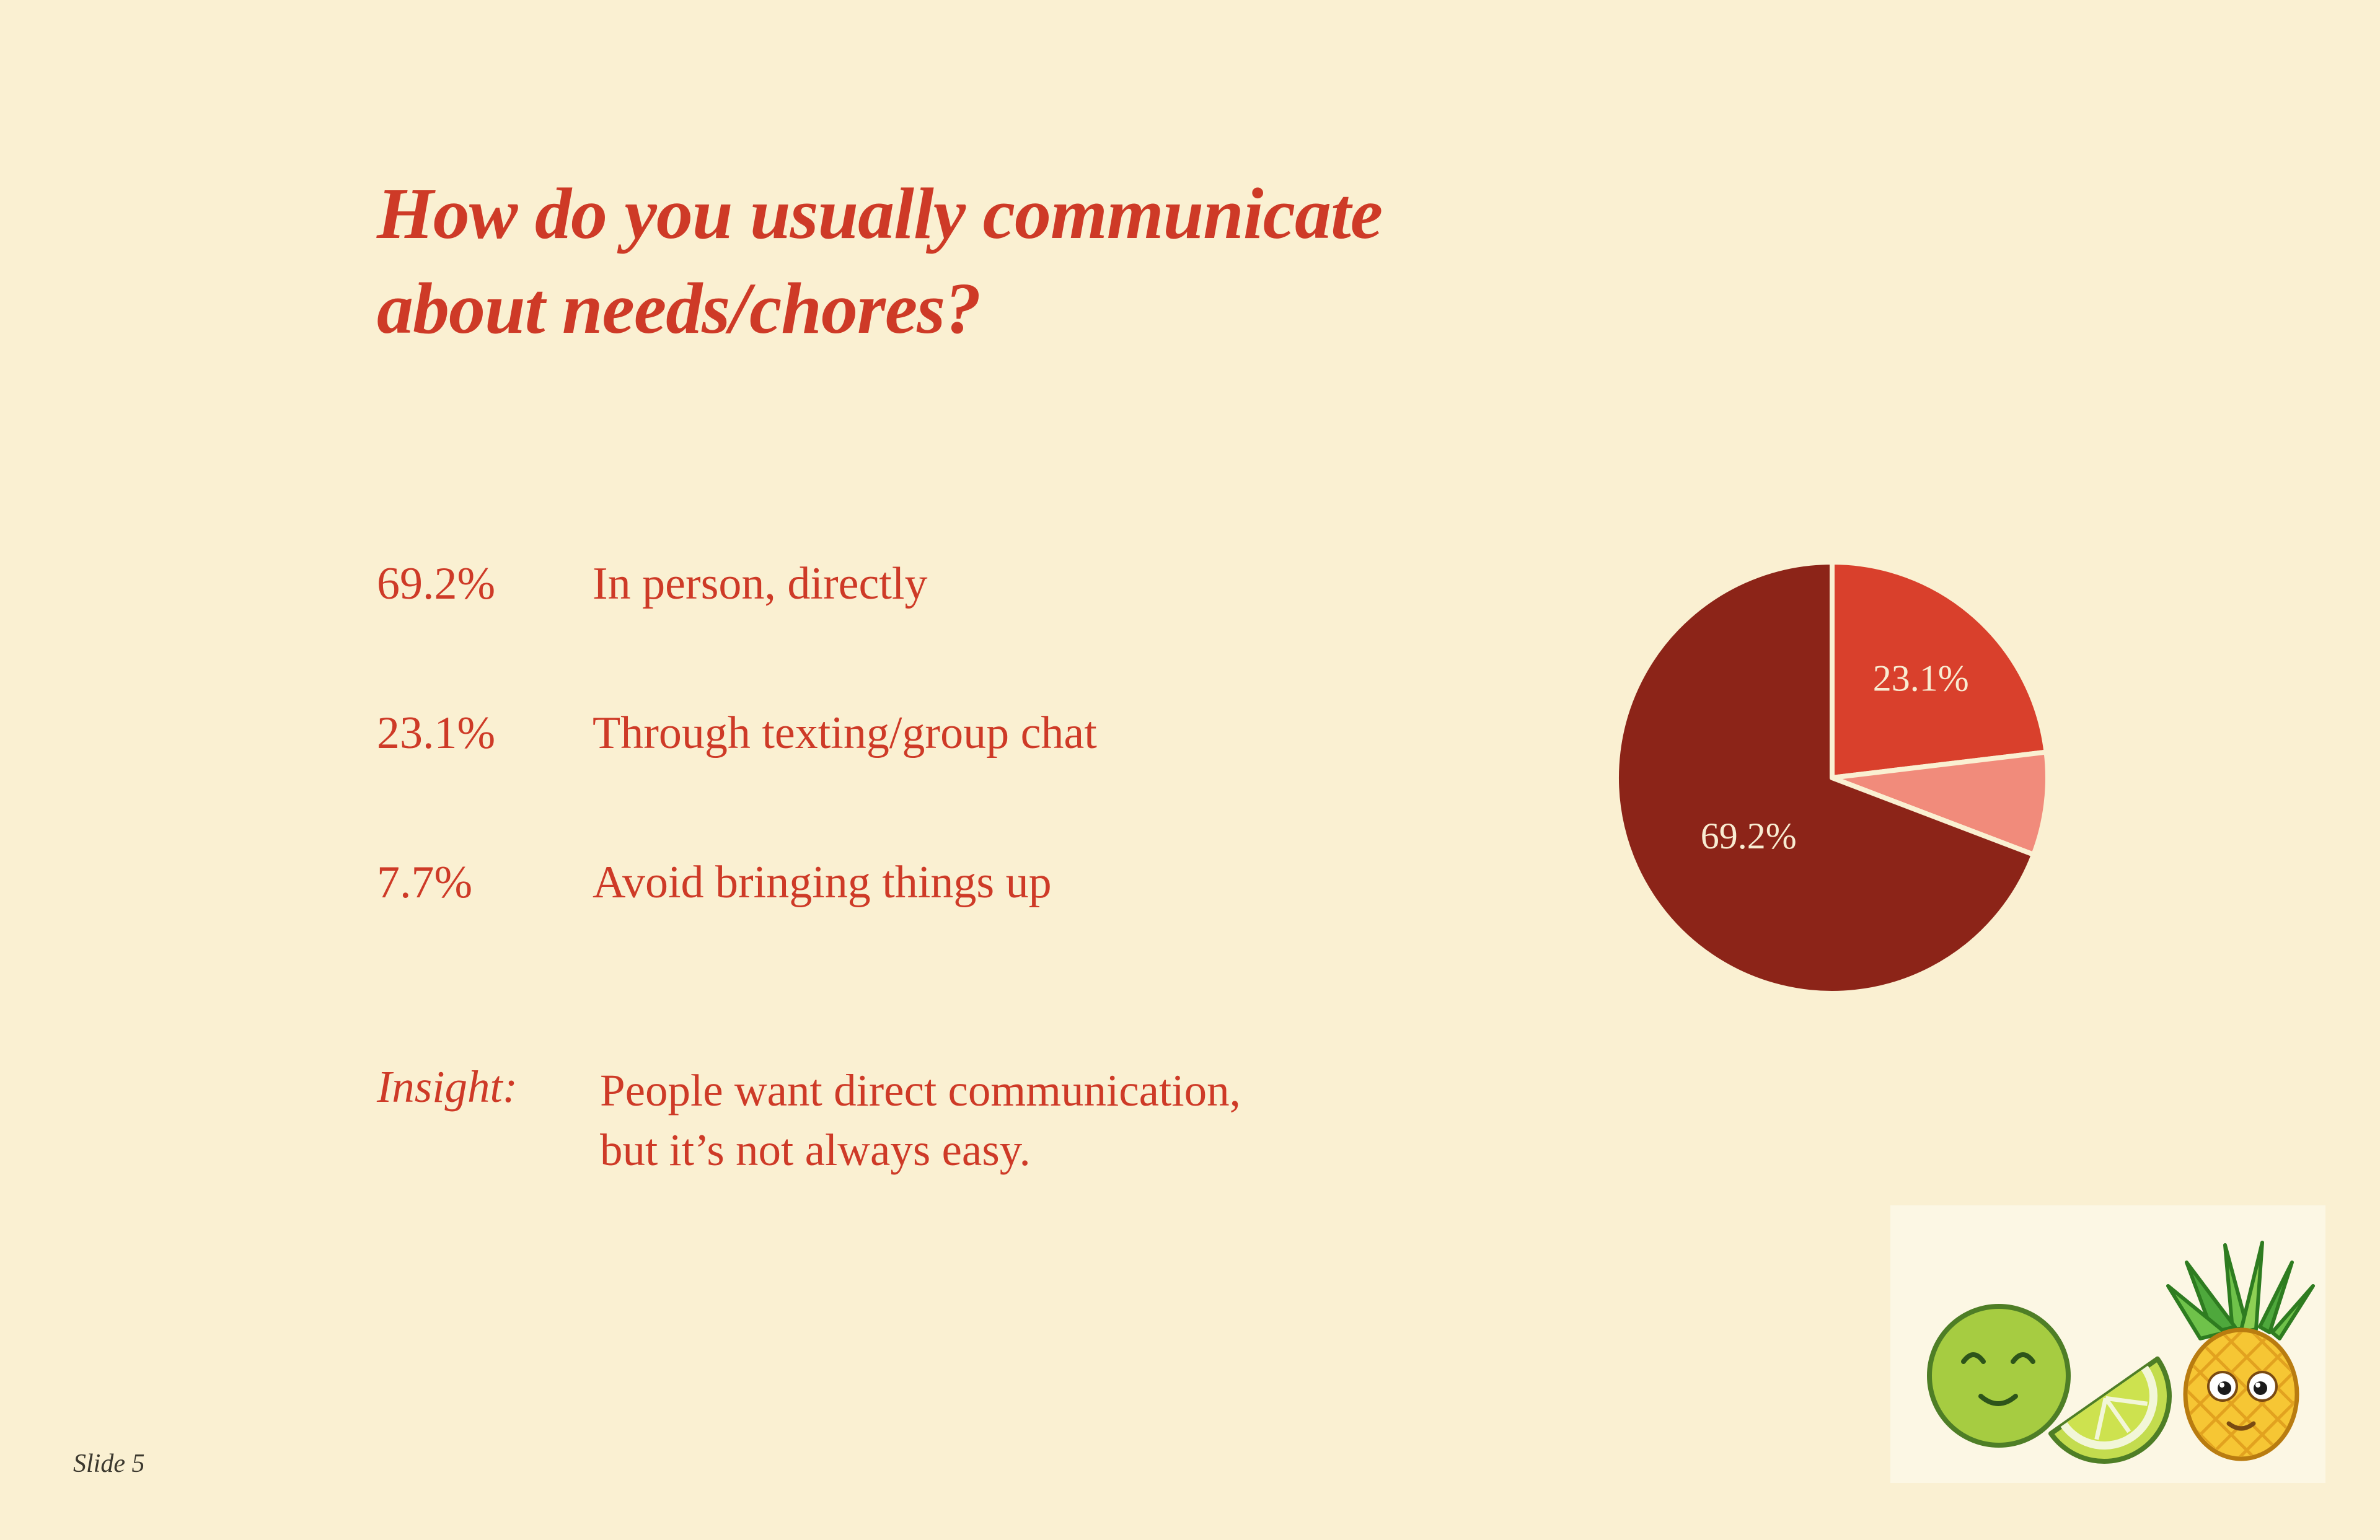  I want to click on stat-row: 23.1% Through texting/group chat, so click(737, 733).